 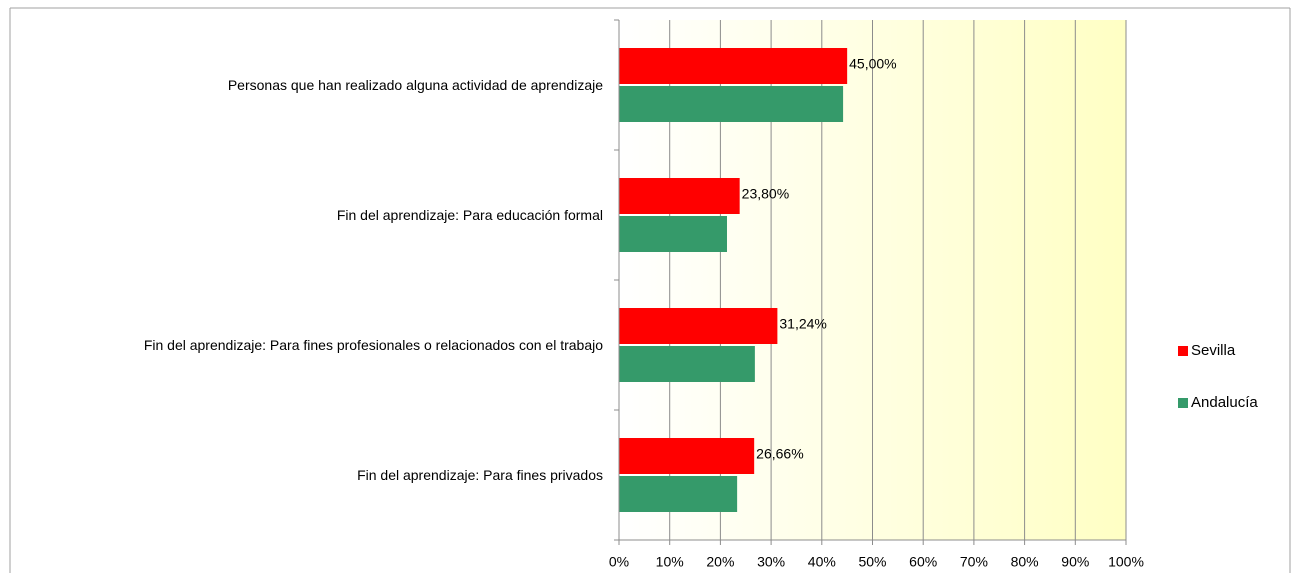 What do you see at coordinates (1224, 402) in the screenshot?
I see `legend-label: Andalucía` at bounding box center [1224, 402].